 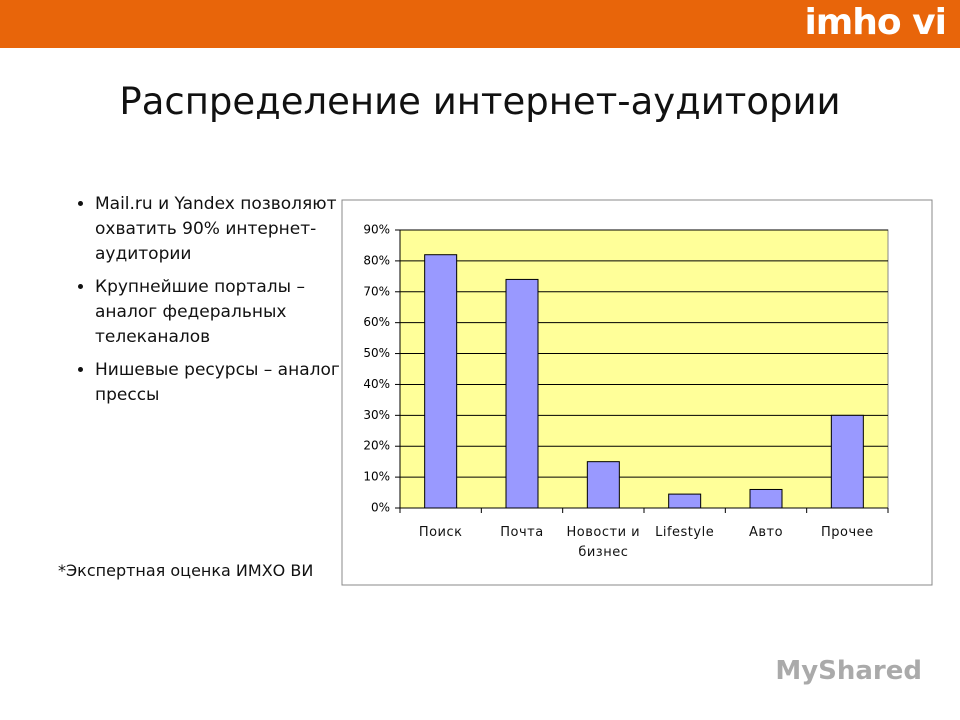 I want to click on x-tick-label: Прочее, so click(x=847, y=532).